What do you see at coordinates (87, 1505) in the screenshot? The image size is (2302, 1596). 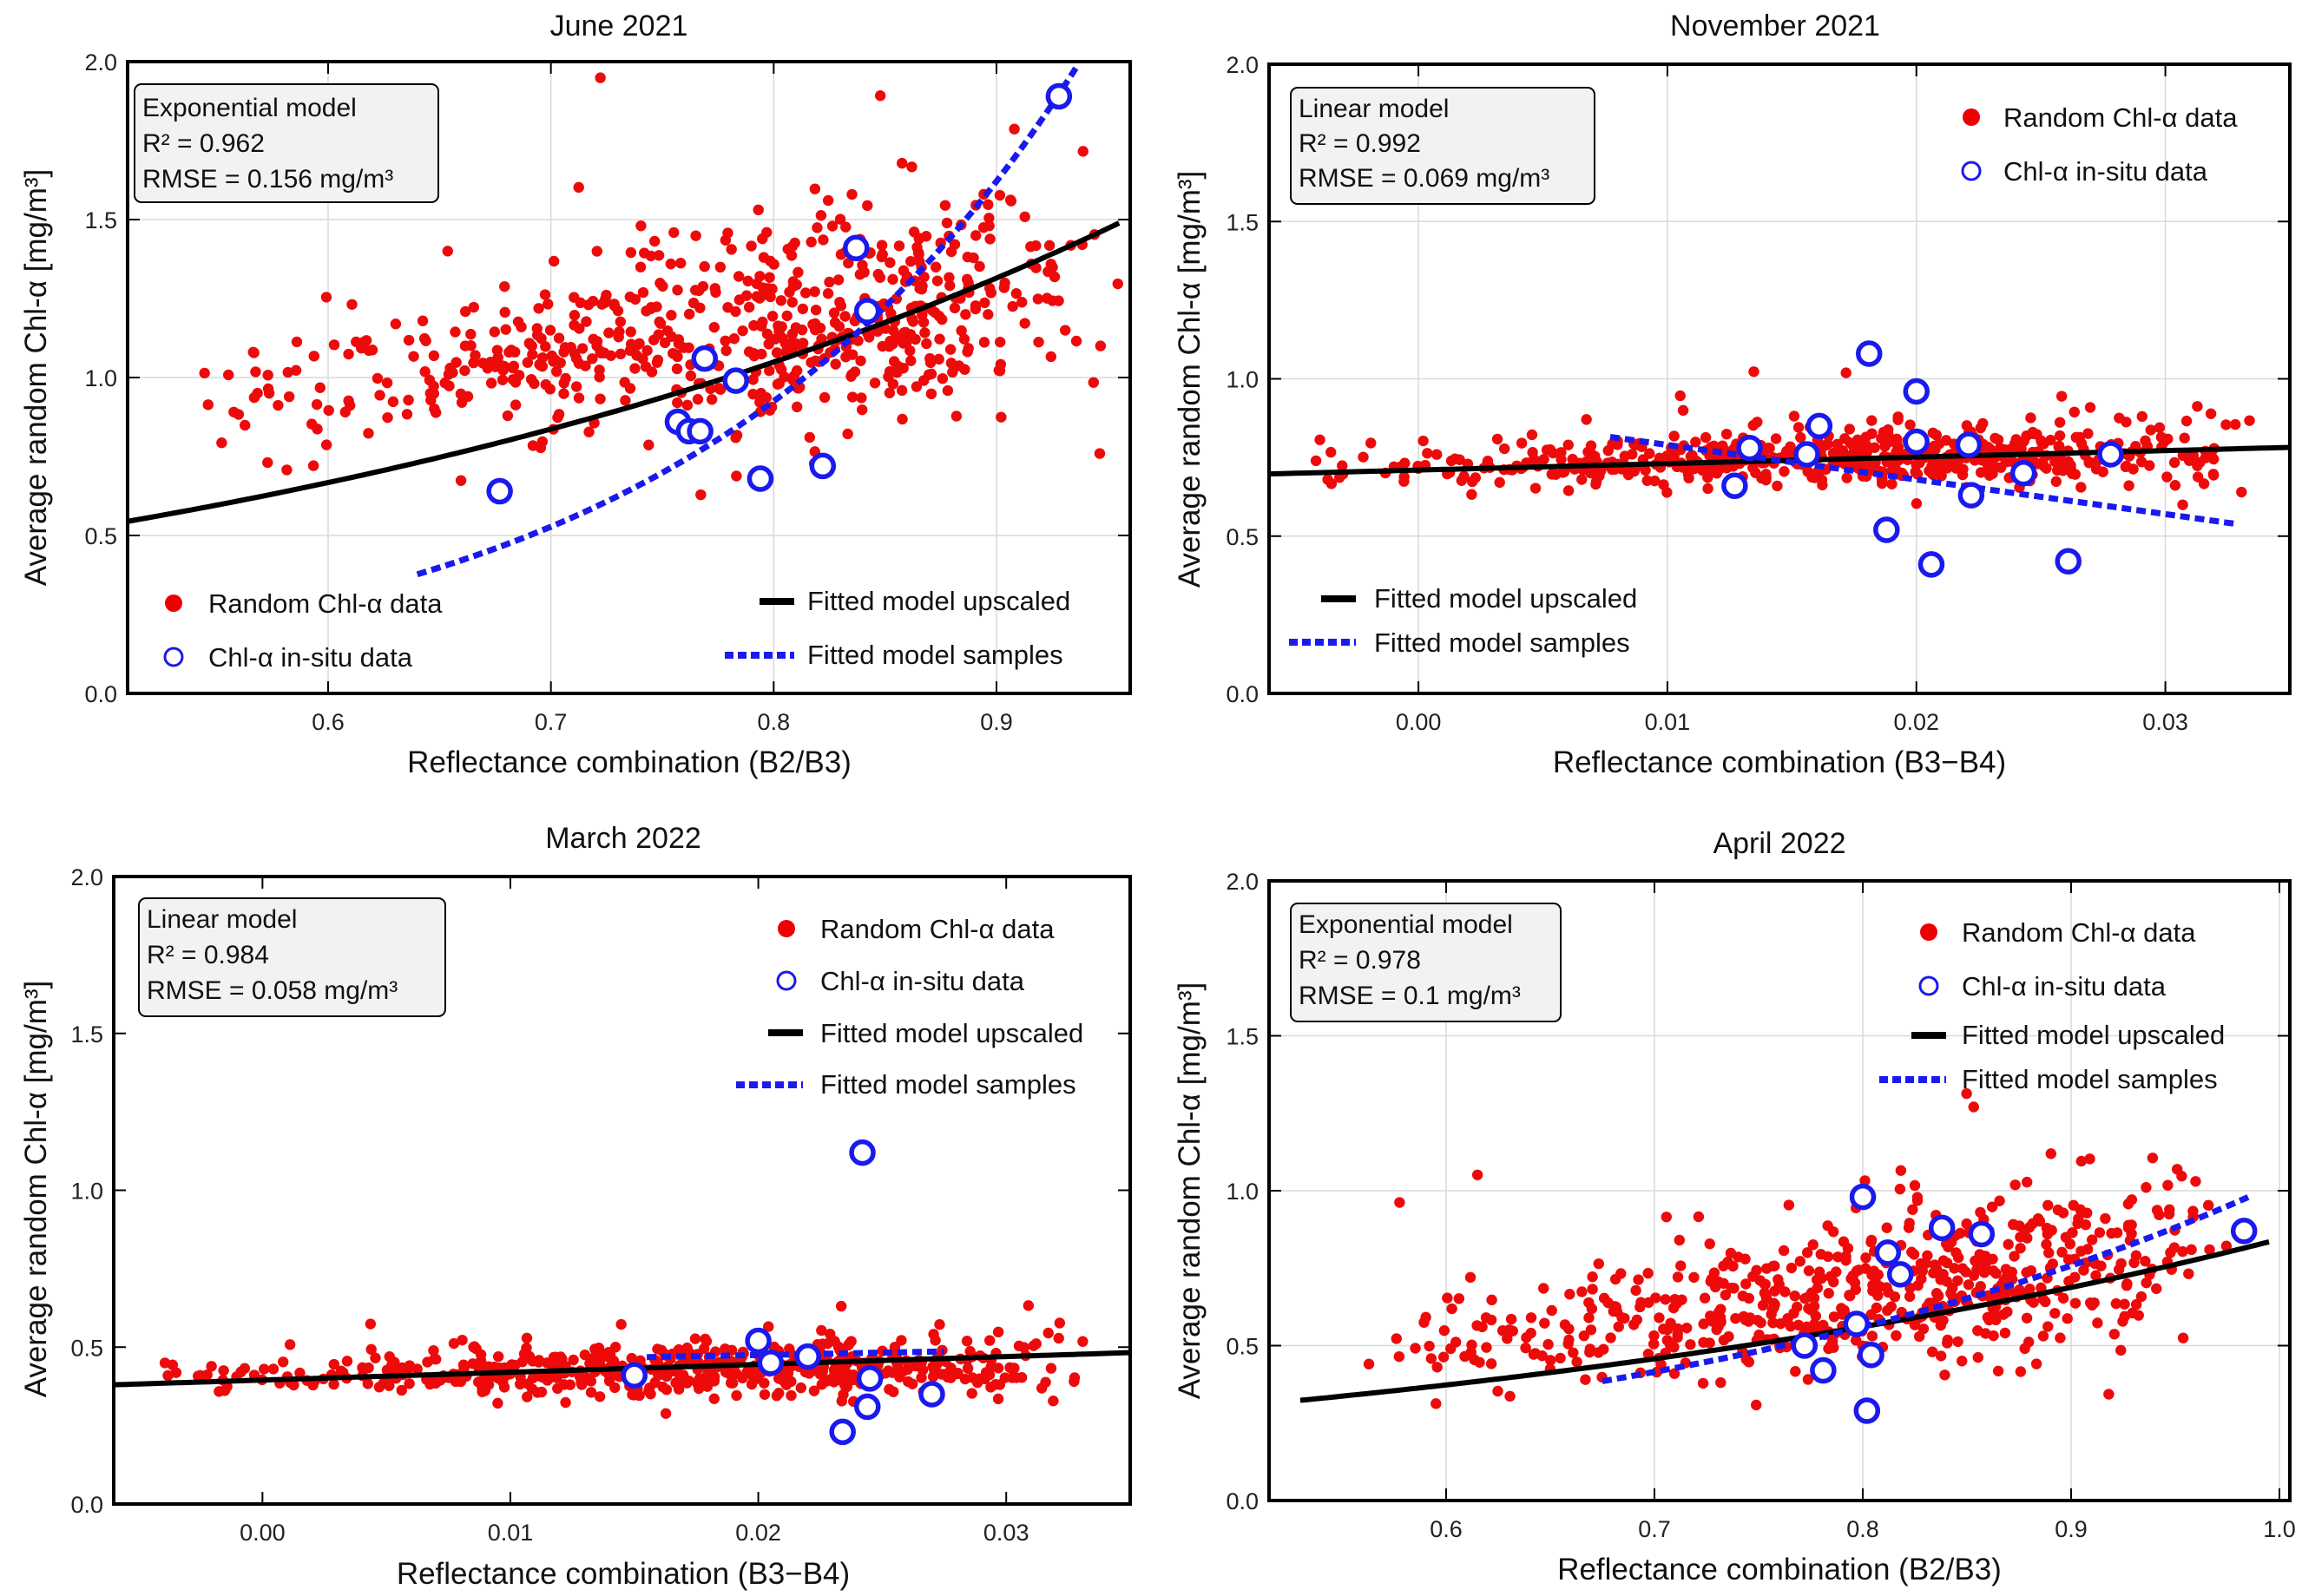 I see `y-tick-label: 0.0` at bounding box center [87, 1505].